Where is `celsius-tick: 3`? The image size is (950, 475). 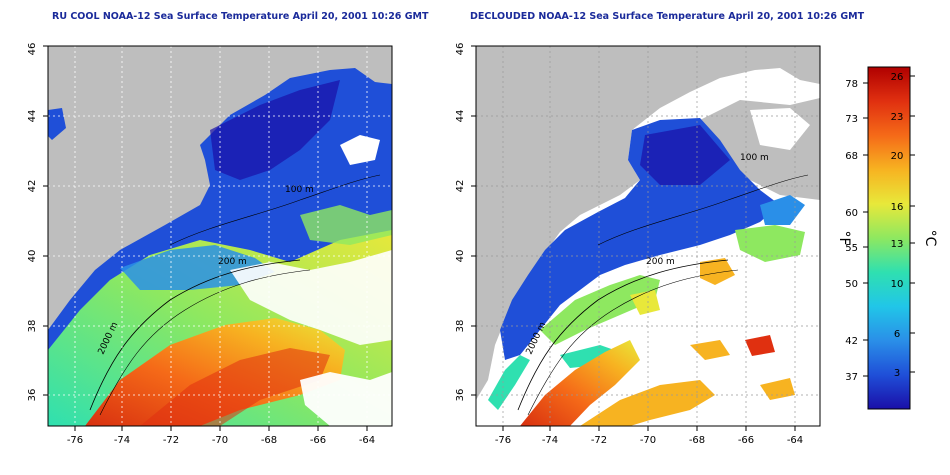
celsius-tick: 3 is located at coordinates (897, 373).